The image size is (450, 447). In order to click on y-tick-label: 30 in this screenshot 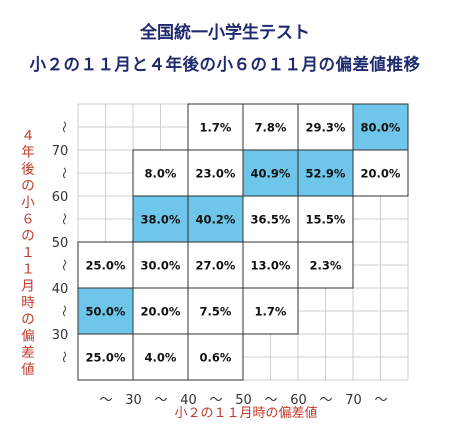, I will do `click(60, 335)`.